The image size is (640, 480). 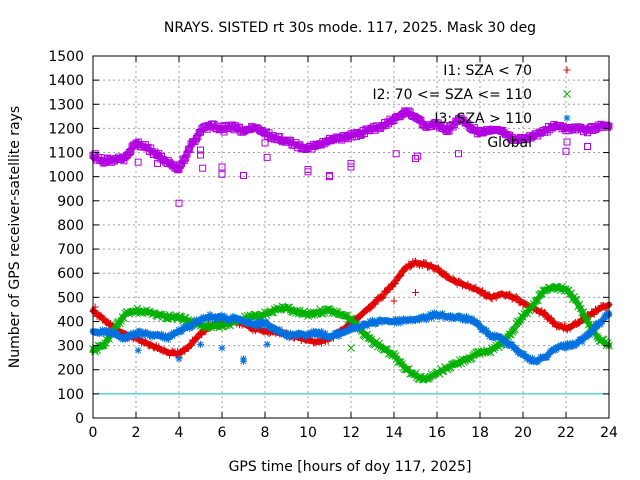 What do you see at coordinates (351, 433) in the screenshot?
I see `x-tick-label: 12` at bounding box center [351, 433].